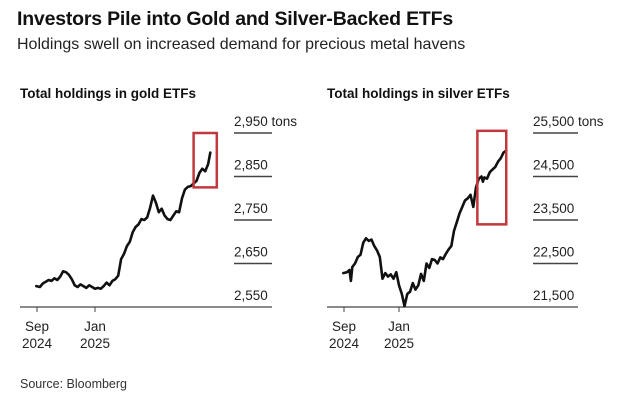 Image resolution: width=624 pixels, height=406 pixels. Describe the element at coordinates (251, 295) in the screenshot. I see `gold-y-tick-label: 2,550` at that location.